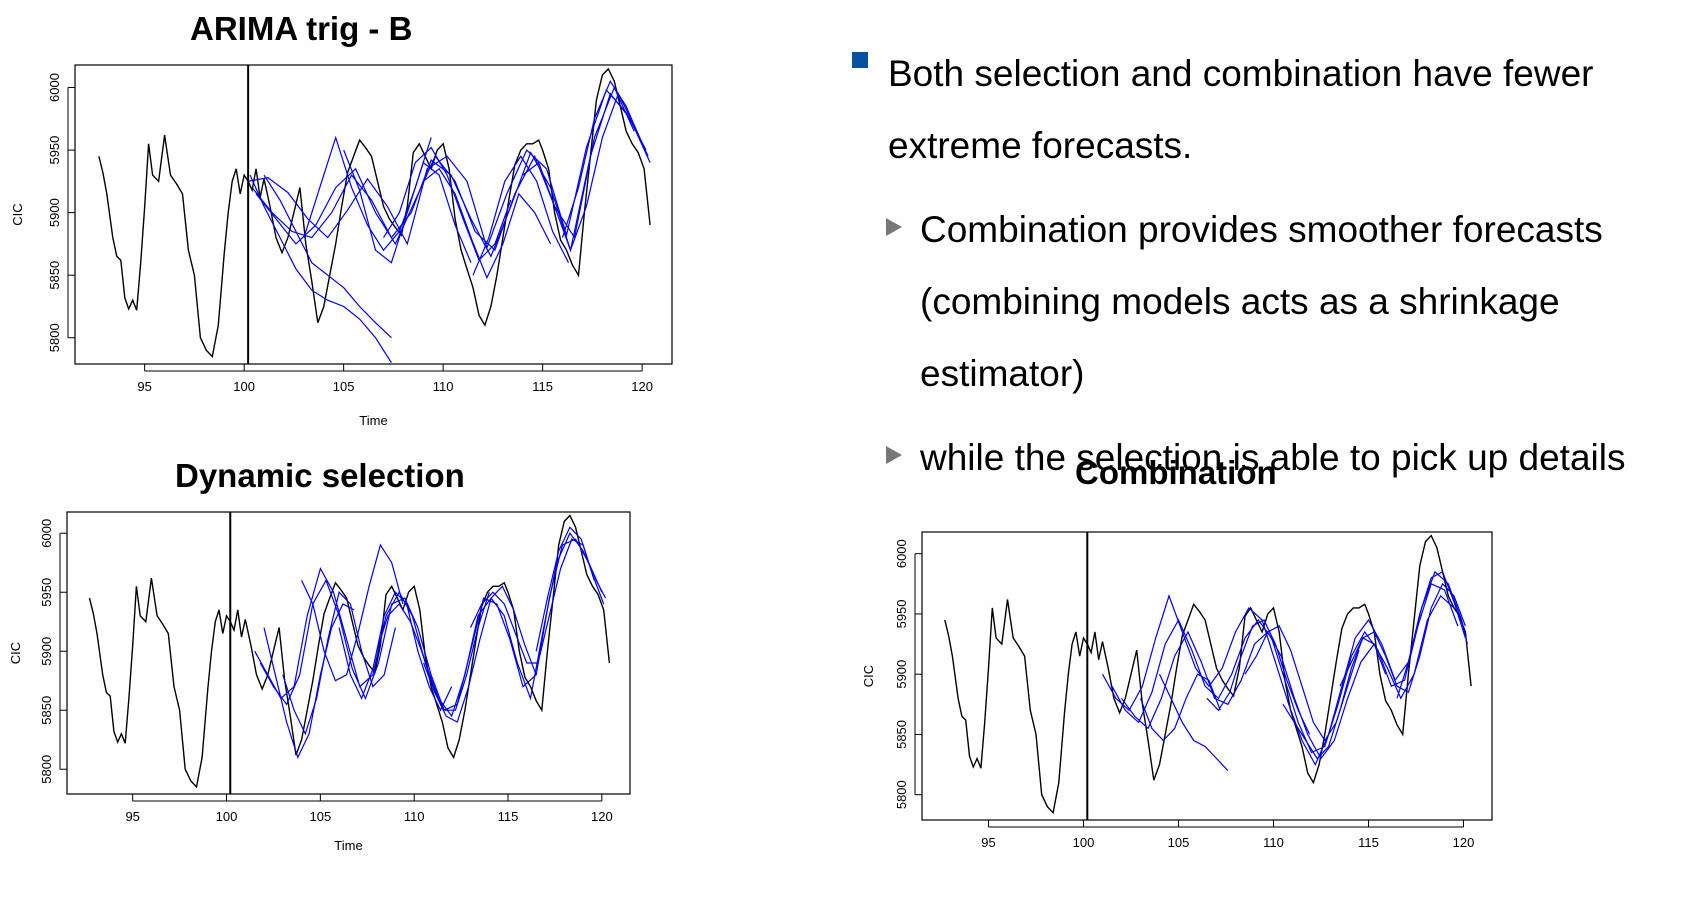 The height and width of the screenshot is (918, 1688). What do you see at coordinates (860, 60) in the screenshot?
I see `square-bullet-icon` at bounding box center [860, 60].